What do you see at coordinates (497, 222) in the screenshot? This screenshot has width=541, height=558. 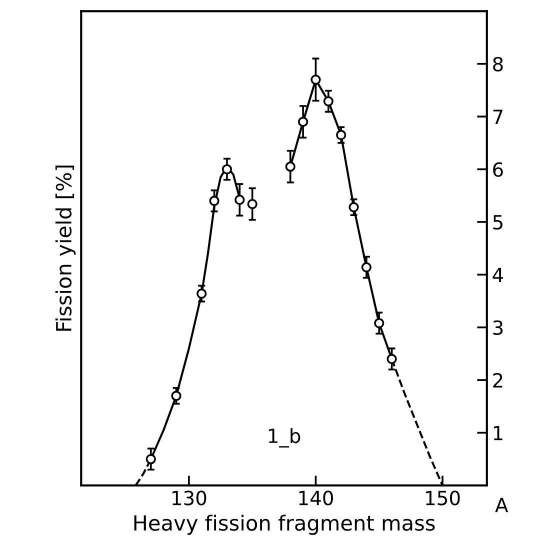 I see `y-tick-label: 5` at bounding box center [497, 222].